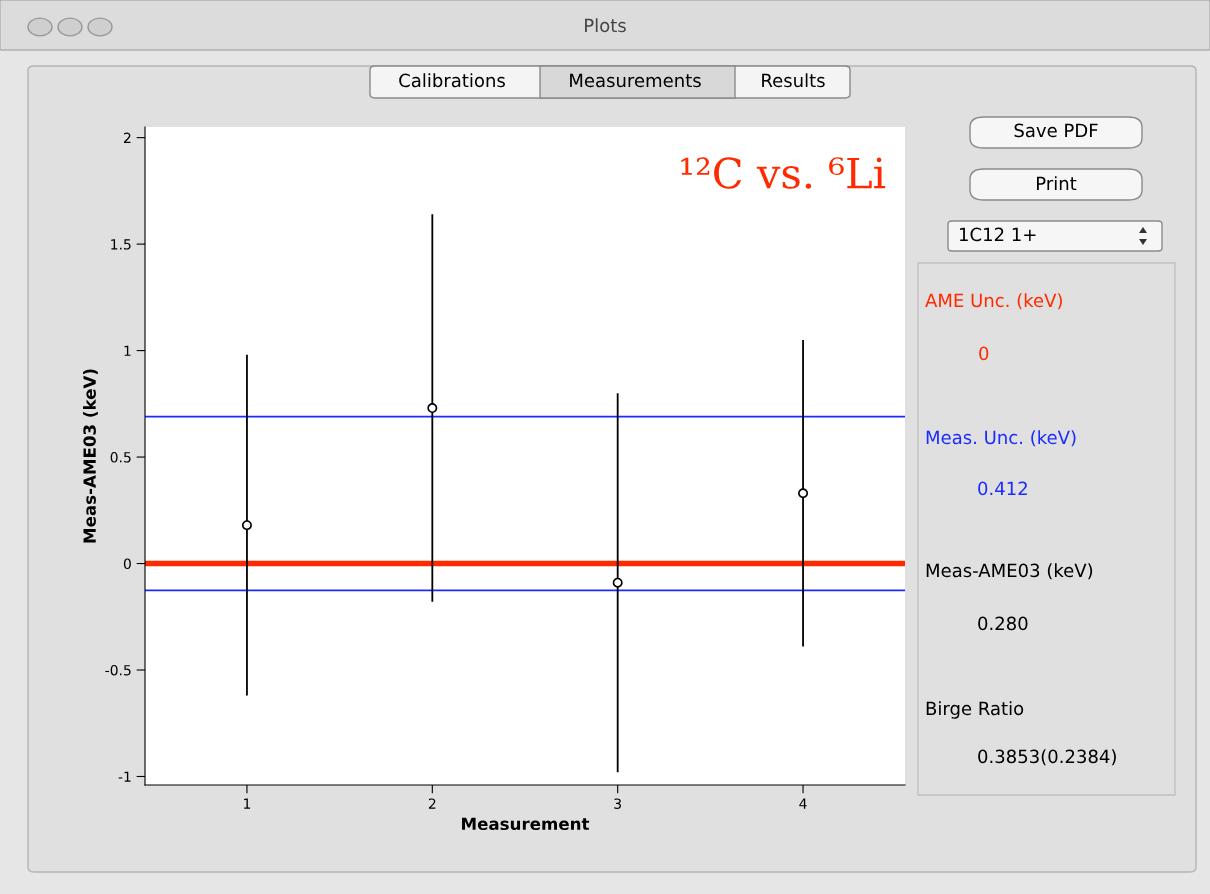 The height and width of the screenshot is (894, 1210). What do you see at coordinates (120, 457) in the screenshot?
I see `y-tick-label: 0.5` at bounding box center [120, 457].